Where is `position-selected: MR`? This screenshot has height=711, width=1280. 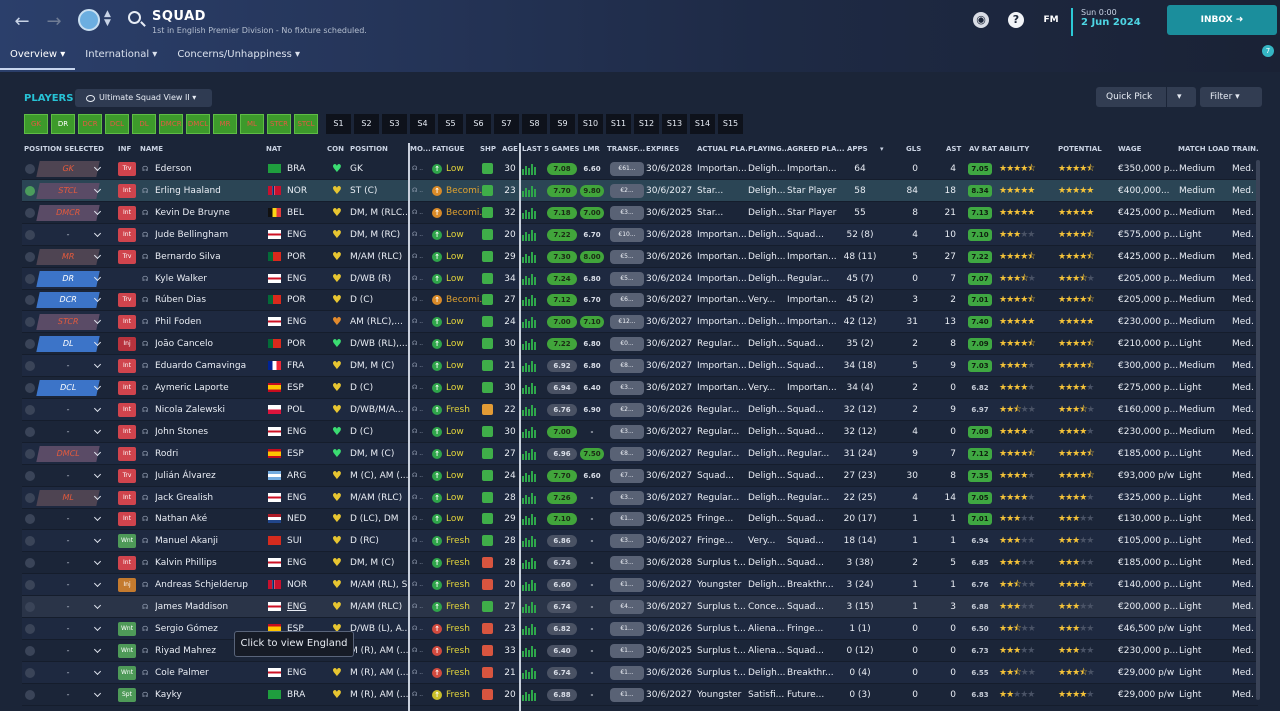
position-selected: MR is located at coordinates (68, 256).